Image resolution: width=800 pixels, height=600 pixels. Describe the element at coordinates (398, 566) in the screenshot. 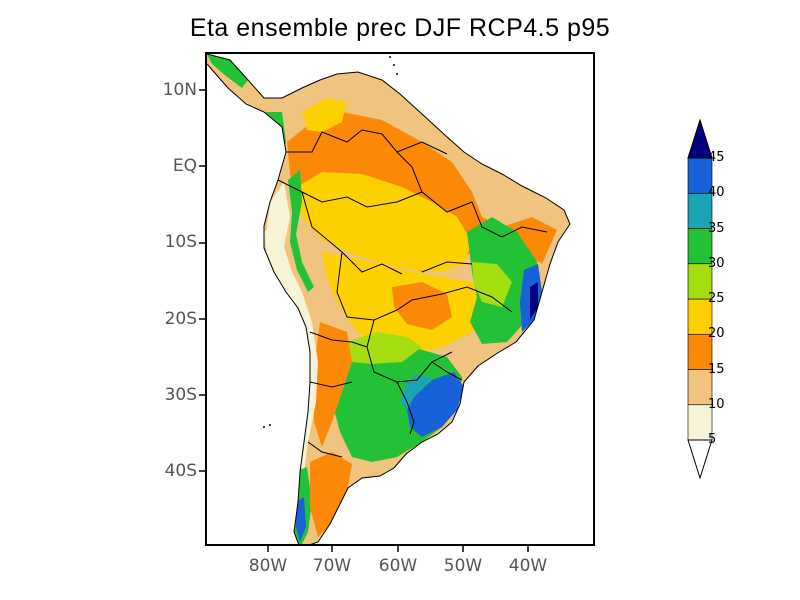

I see `lon-label-60w: 60W` at that location.